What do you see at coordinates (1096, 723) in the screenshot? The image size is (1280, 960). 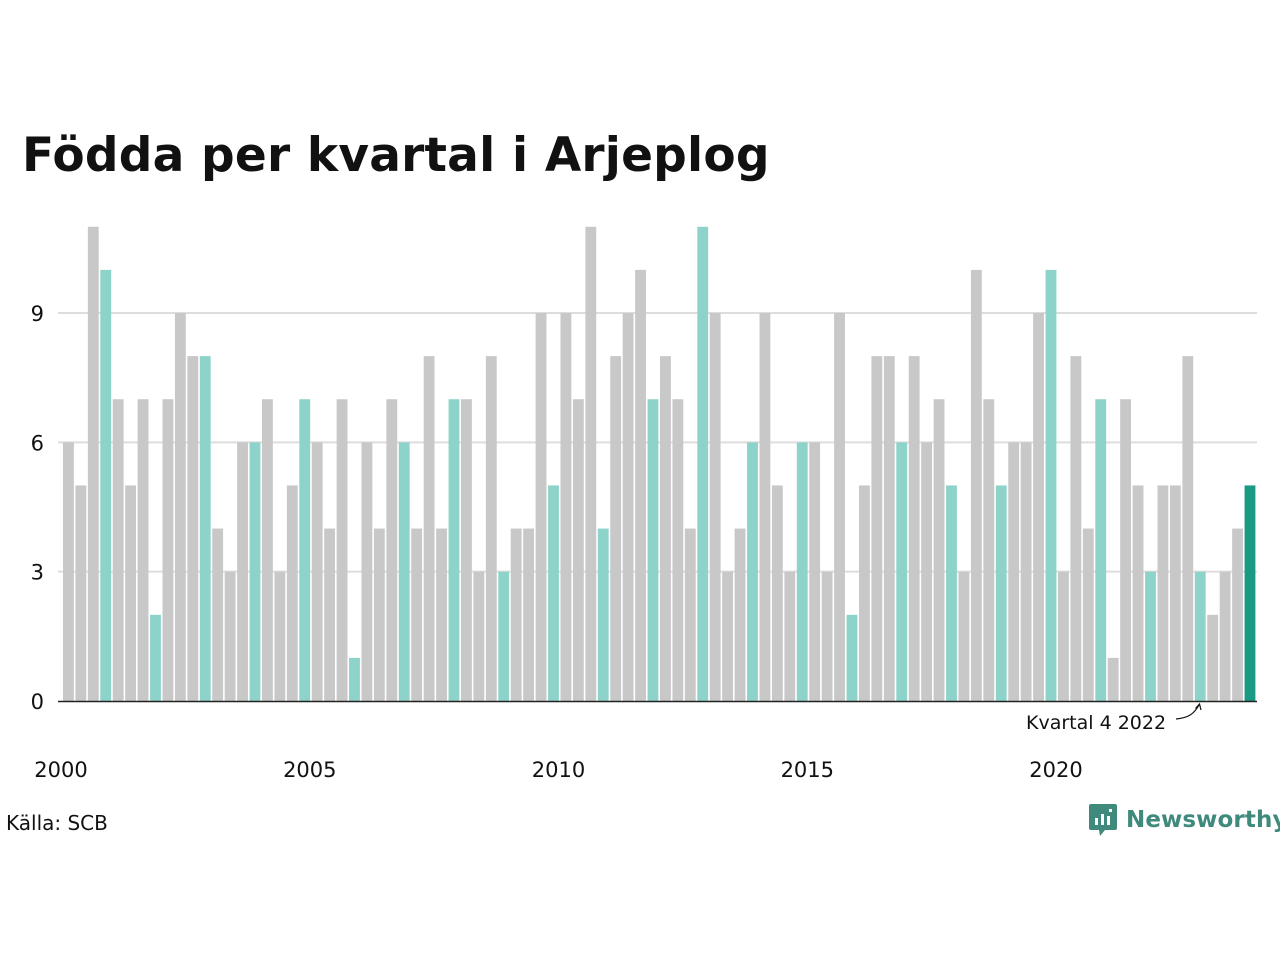 I see `annotation-label: Kvartal 4 2022` at bounding box center [1096, 723].